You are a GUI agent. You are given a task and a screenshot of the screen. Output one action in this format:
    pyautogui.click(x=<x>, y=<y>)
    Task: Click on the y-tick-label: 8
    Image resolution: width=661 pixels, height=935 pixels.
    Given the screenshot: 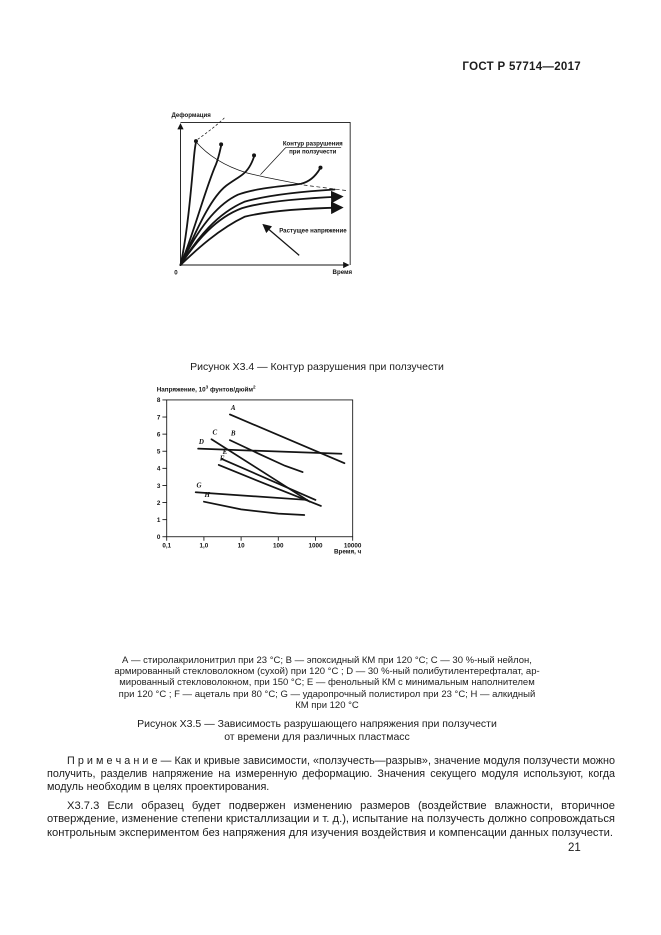 What is the action you would take?
    pyautogui.click(x=159, y=400)
    